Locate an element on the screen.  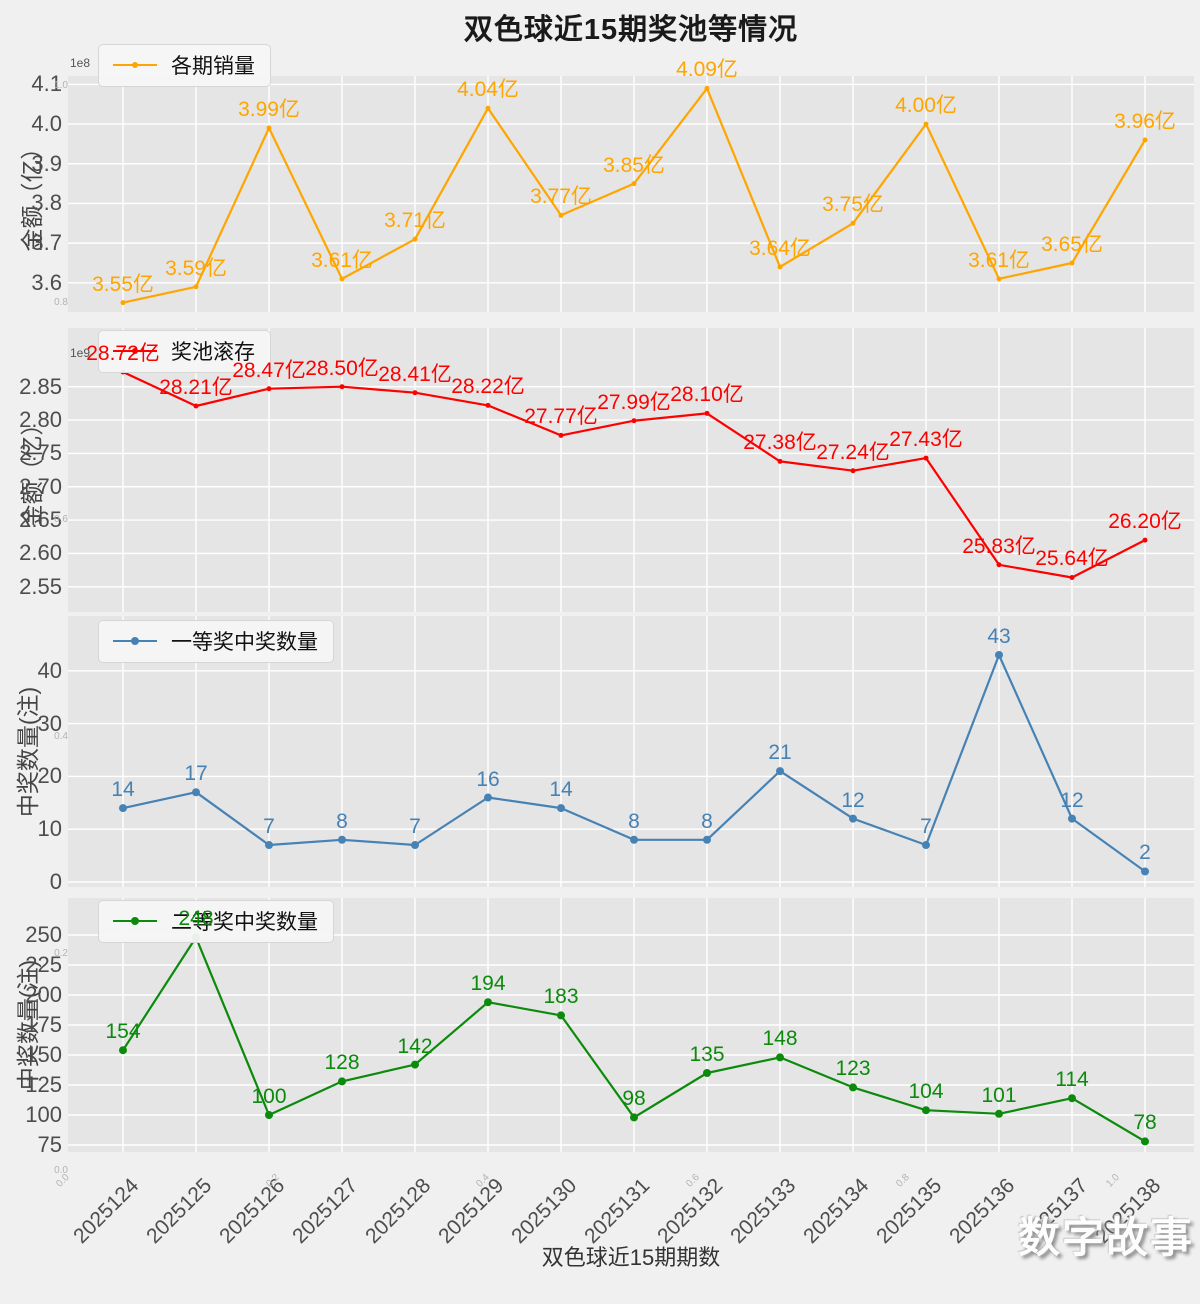
hidden-axis-tick-left: 0.6 is located at coordinates (61, 519).